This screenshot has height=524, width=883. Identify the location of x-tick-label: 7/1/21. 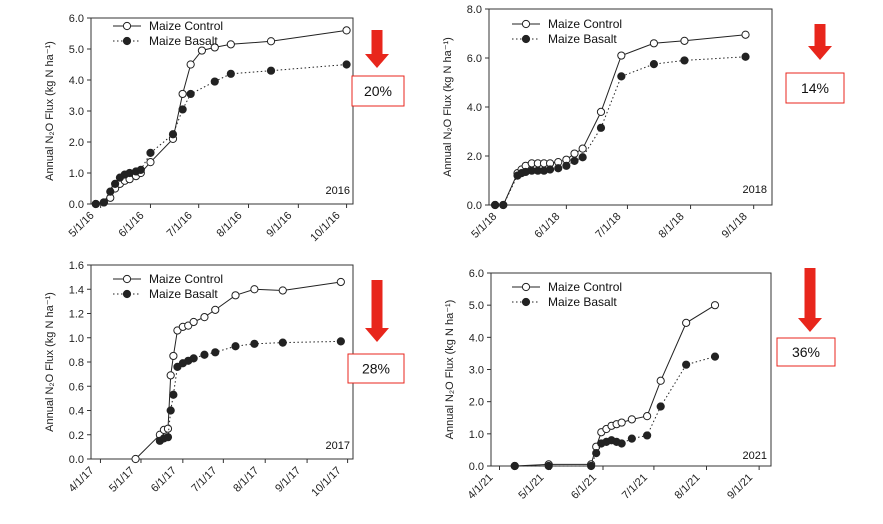
(635, 487).